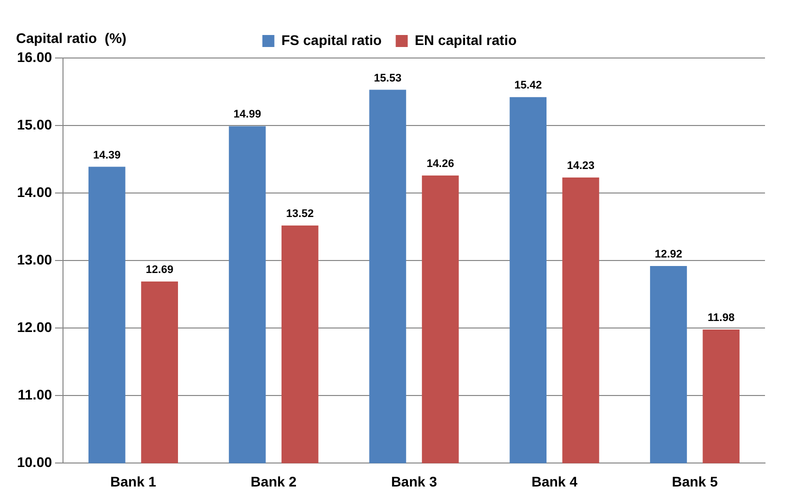  I want to click on y-tick-label: 13.00, so click(34, 259).